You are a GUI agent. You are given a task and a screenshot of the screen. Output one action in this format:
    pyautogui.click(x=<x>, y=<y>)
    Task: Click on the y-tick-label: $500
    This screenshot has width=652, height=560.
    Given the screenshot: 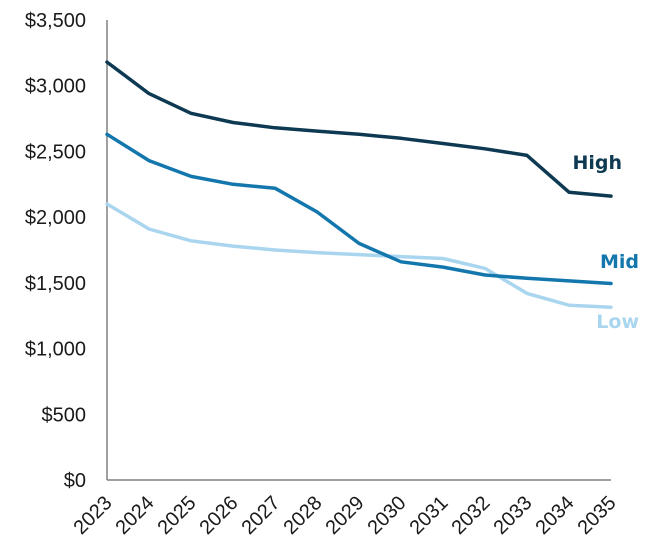 What is the action you would take?
    pyautogui.click(x=64, y=415)
    